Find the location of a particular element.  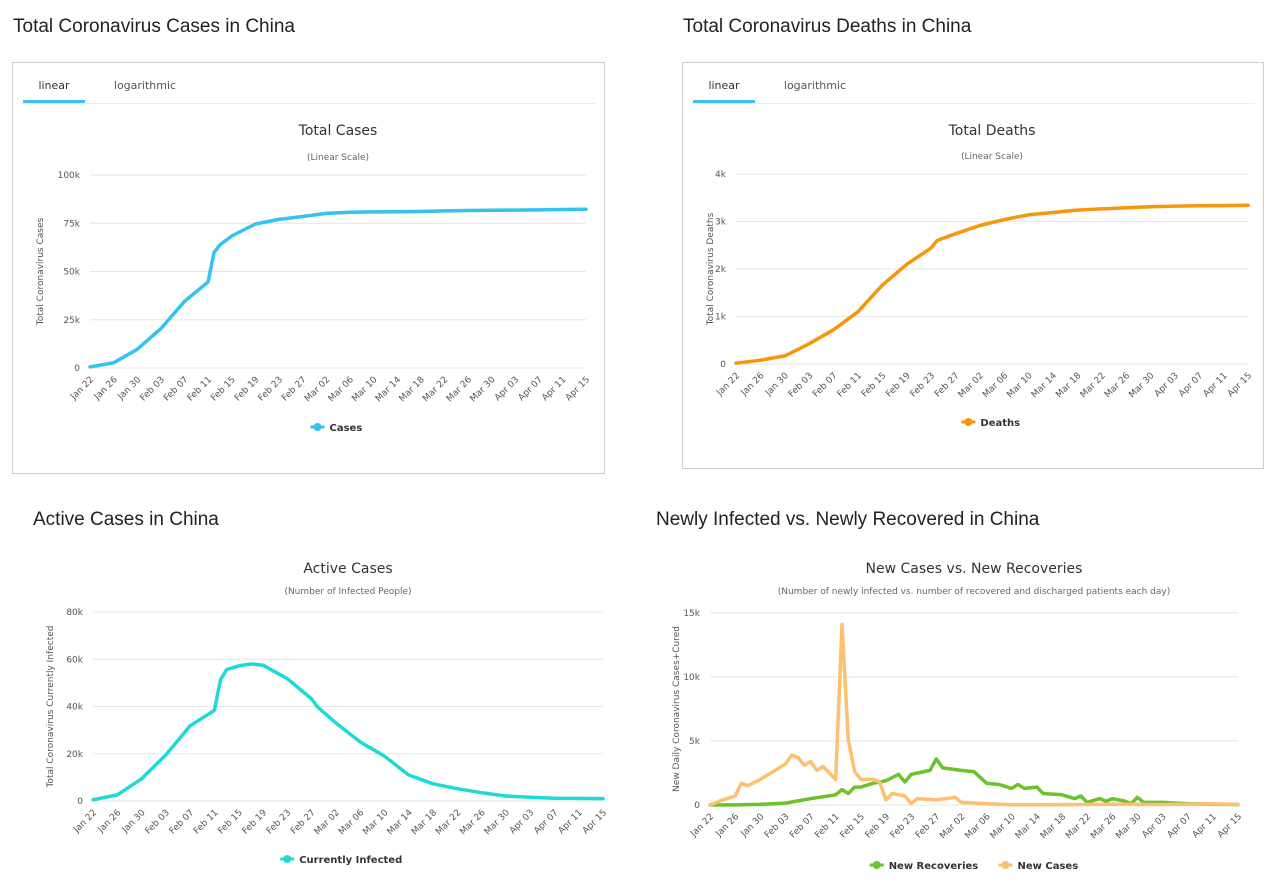

x-tick-label: Jan 30 is located at coordinates (753, 826).